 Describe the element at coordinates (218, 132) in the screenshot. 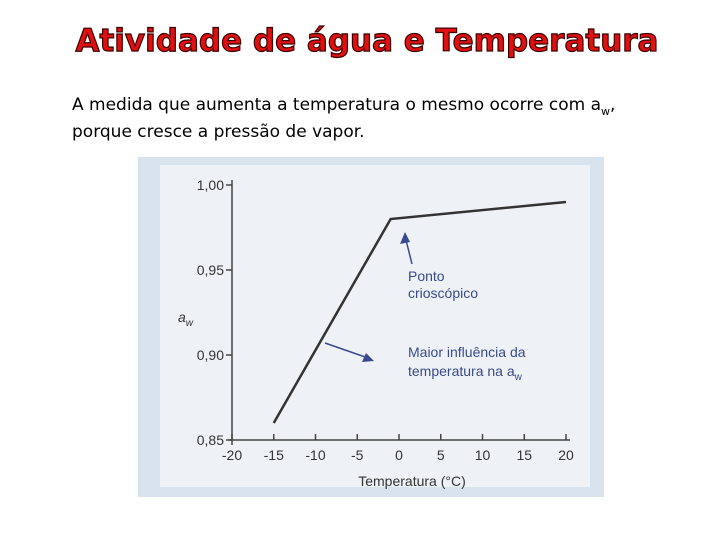

I see `body-text: porque cresce a pressão de vapor.` at that location.